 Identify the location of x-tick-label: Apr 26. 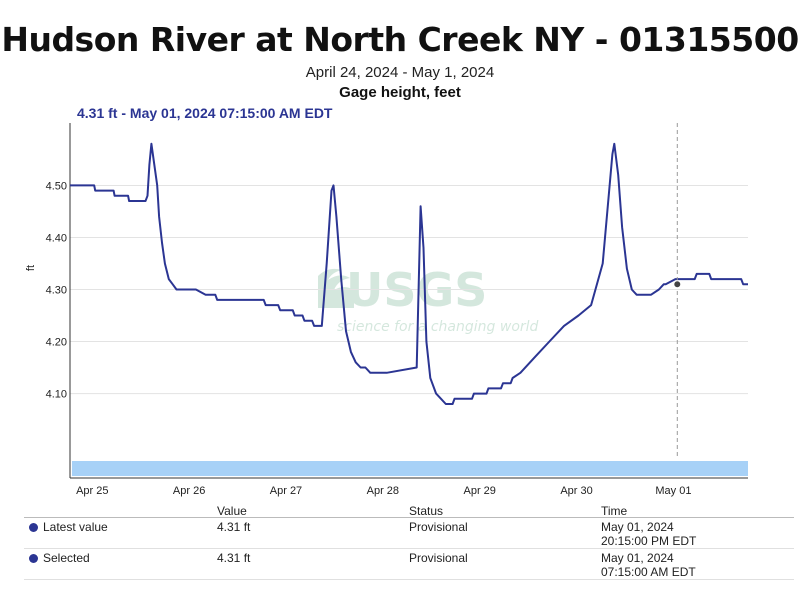
(189, 491).